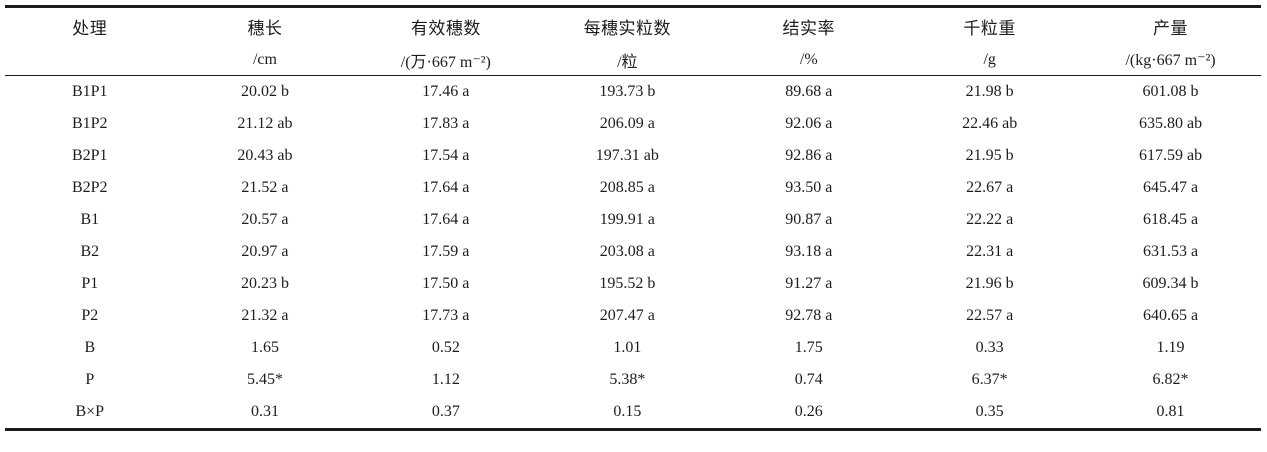 This screenshot has height=452, width=1267. I want to click on unit-cell-seed-setting-rate: /%, so click(809, 60).